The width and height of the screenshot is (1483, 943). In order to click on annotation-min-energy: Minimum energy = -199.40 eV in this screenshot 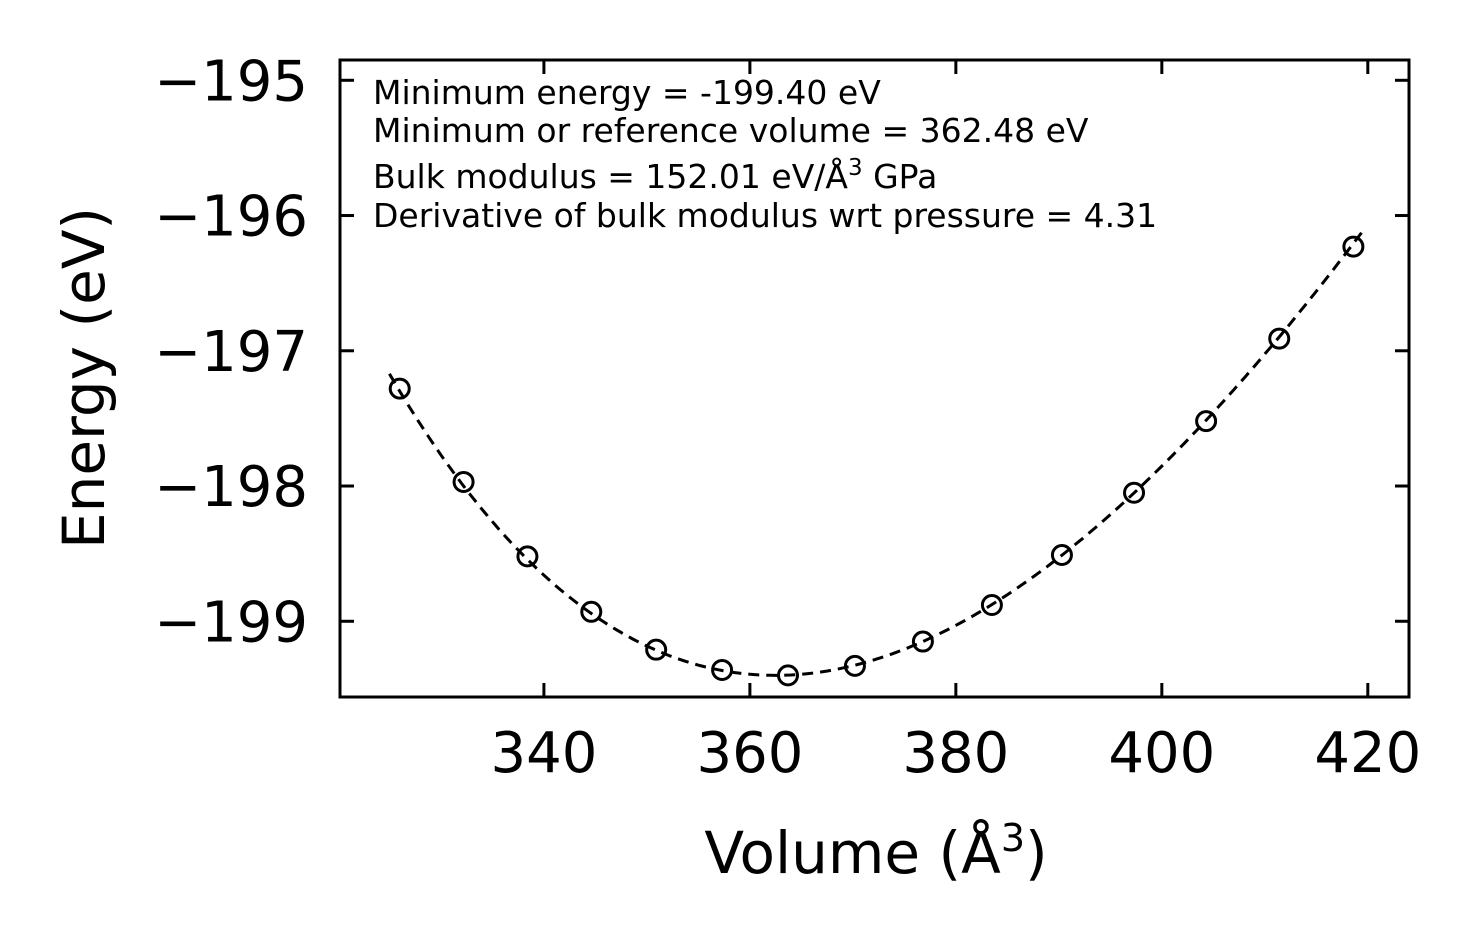, I will do `click(627, 92)`.